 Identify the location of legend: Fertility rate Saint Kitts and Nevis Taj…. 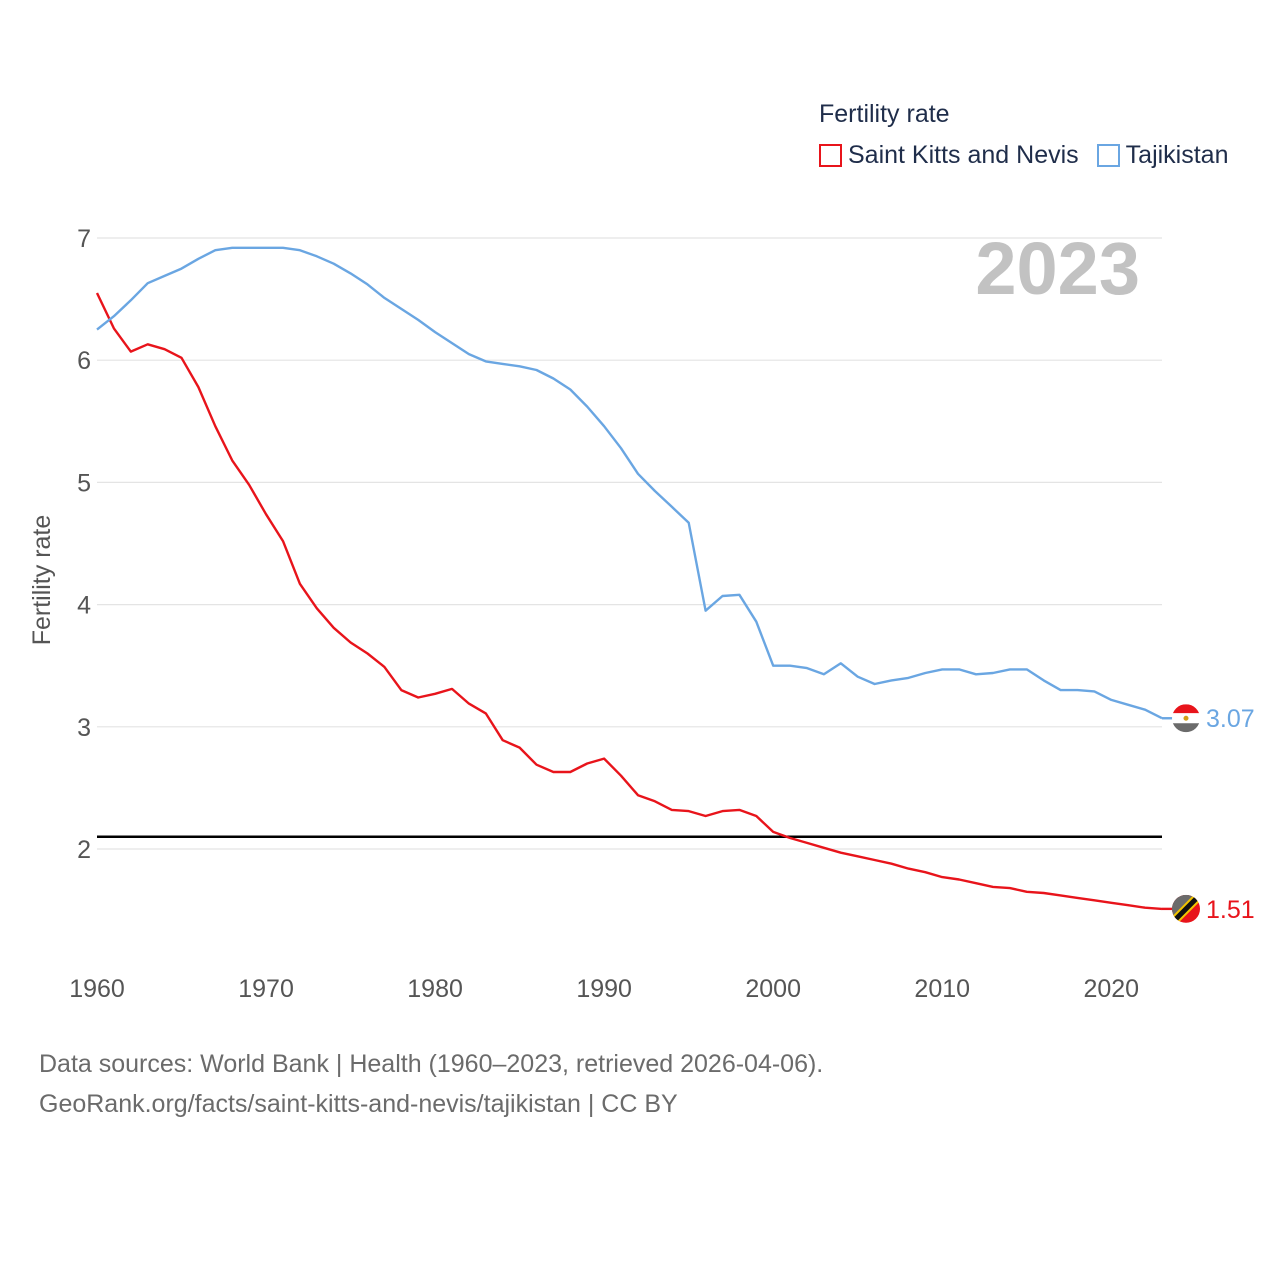
(1024, 135).